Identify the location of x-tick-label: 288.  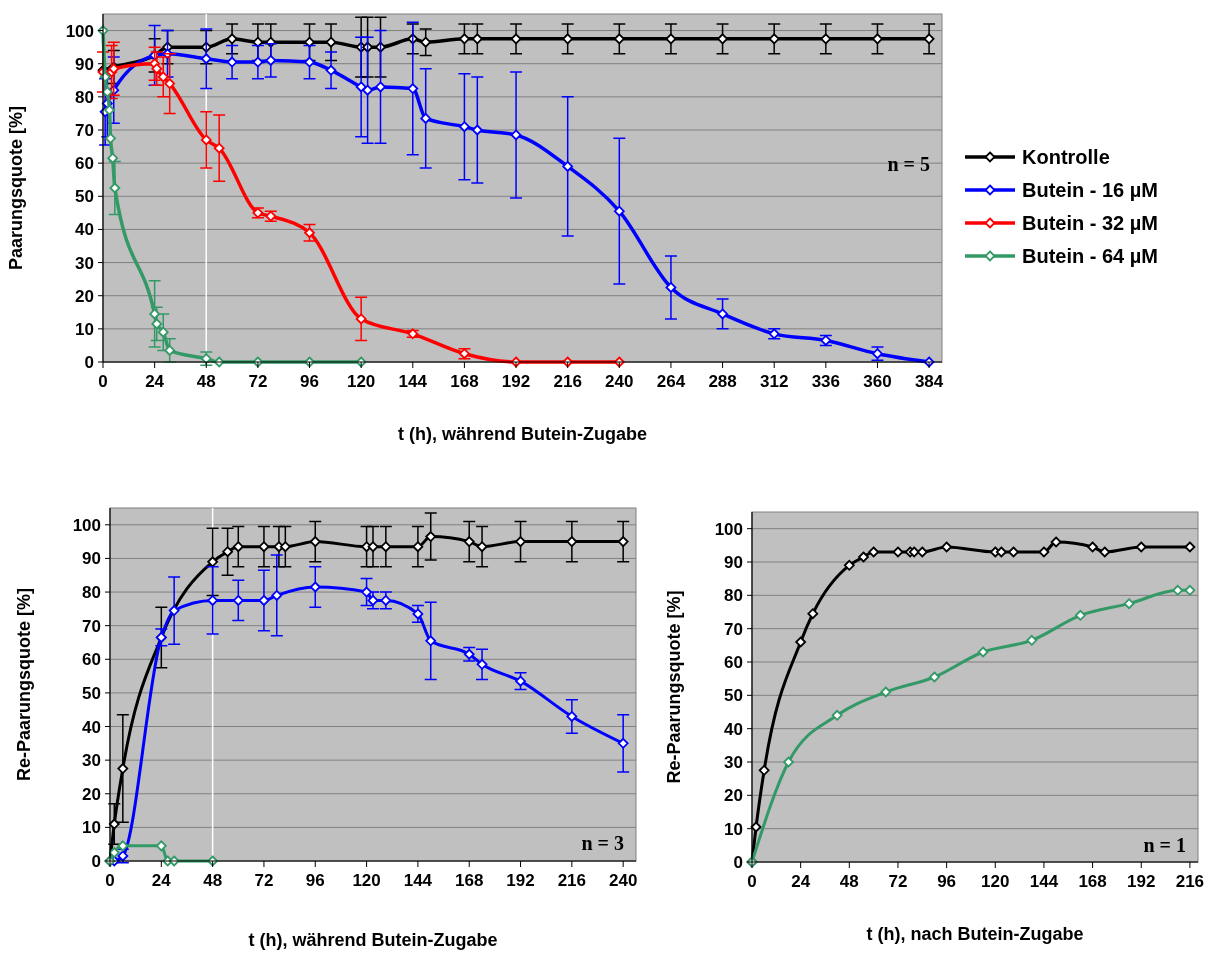
(722, 381).